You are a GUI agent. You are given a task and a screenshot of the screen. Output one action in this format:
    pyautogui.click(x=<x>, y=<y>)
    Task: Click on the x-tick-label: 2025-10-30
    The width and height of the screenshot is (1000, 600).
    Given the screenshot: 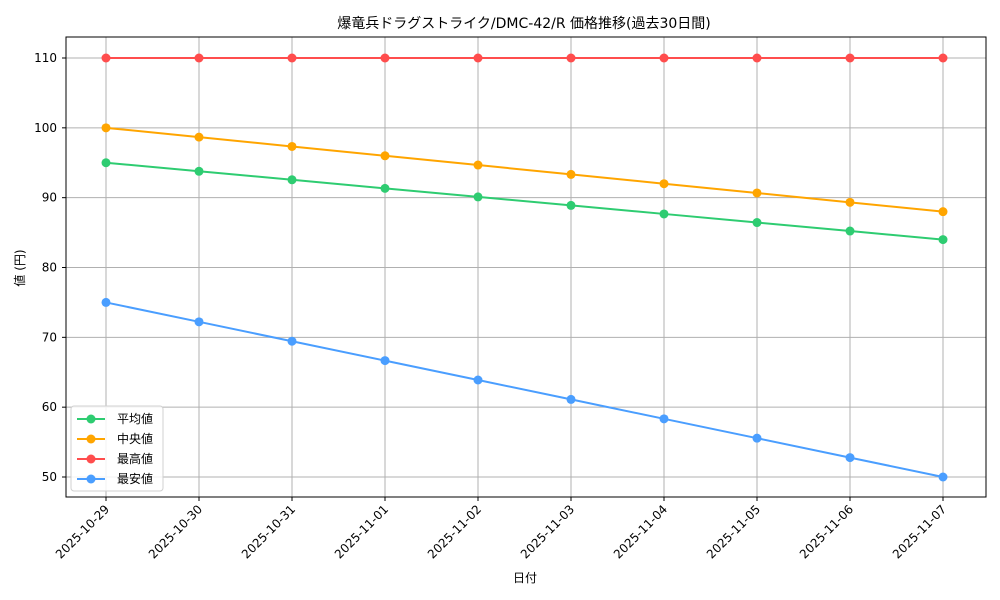 What is the action you would take?
    pyautogui.click(x=175, y=531)
    